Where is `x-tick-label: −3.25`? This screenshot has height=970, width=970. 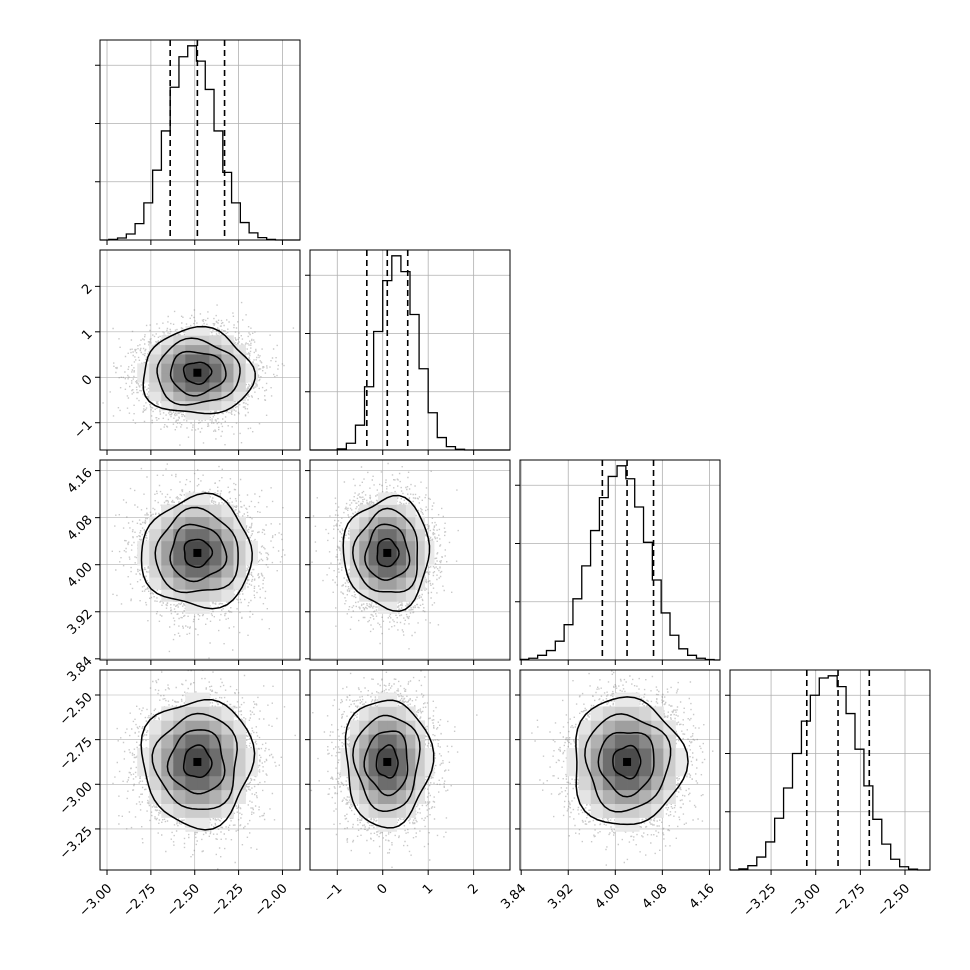 x-tick-label: −3.25 is located at coordinates (760, 900).